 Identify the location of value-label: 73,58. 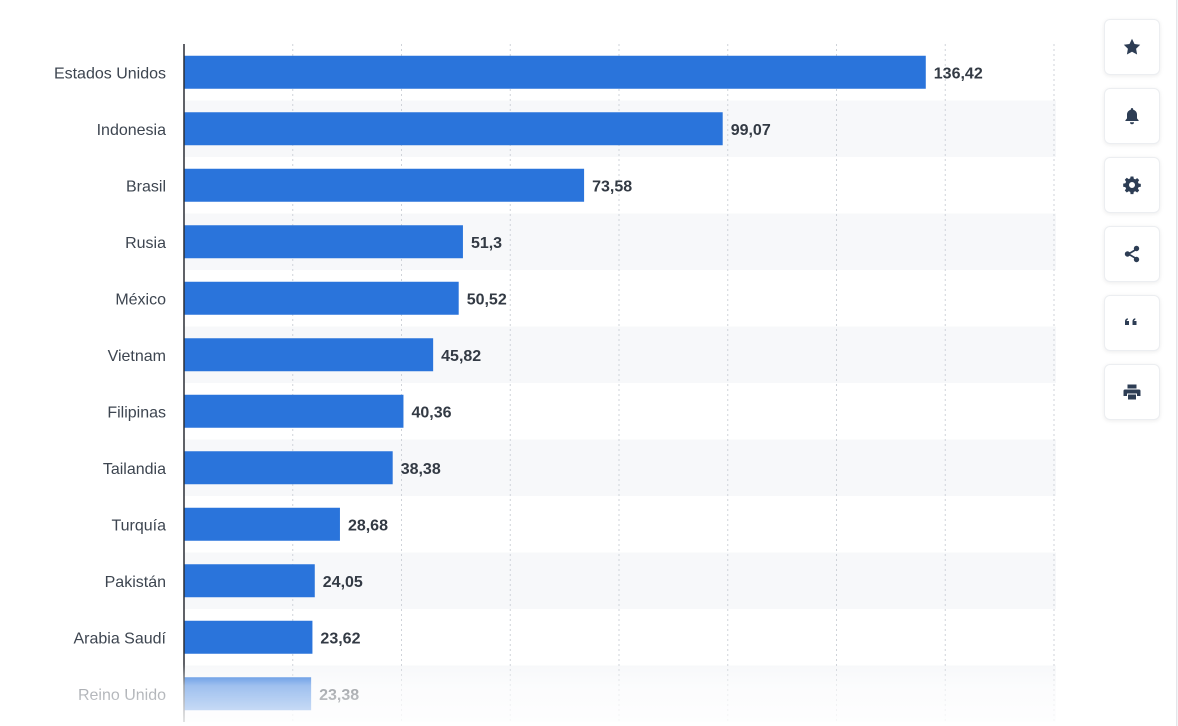
(612, 186).